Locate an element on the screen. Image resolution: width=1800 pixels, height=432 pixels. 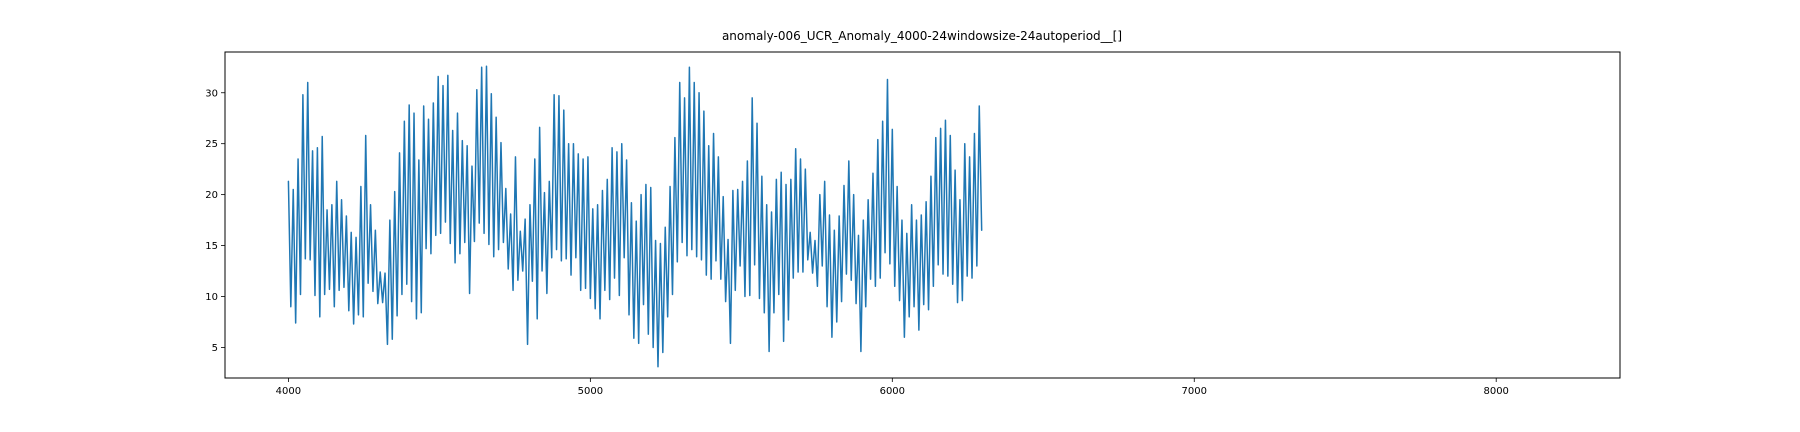
y-tick-label: 15 is located at coordinates (211, 246).